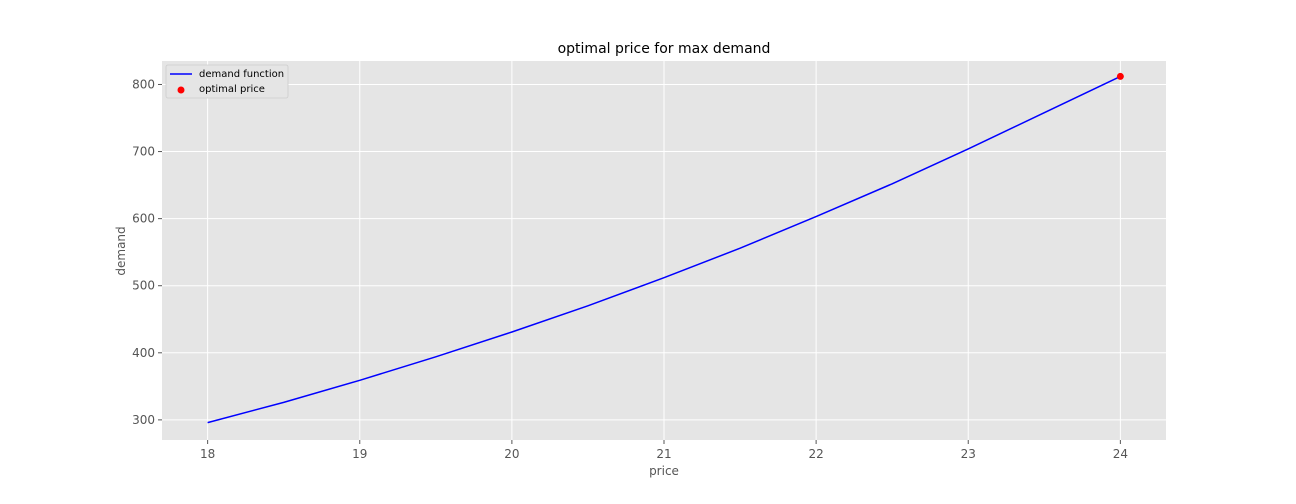 This screenshot has height=504, width=1296. Describe the element at coordinates (815, 454) in the screenshot. I see `x-tick-label: 22` at that location.